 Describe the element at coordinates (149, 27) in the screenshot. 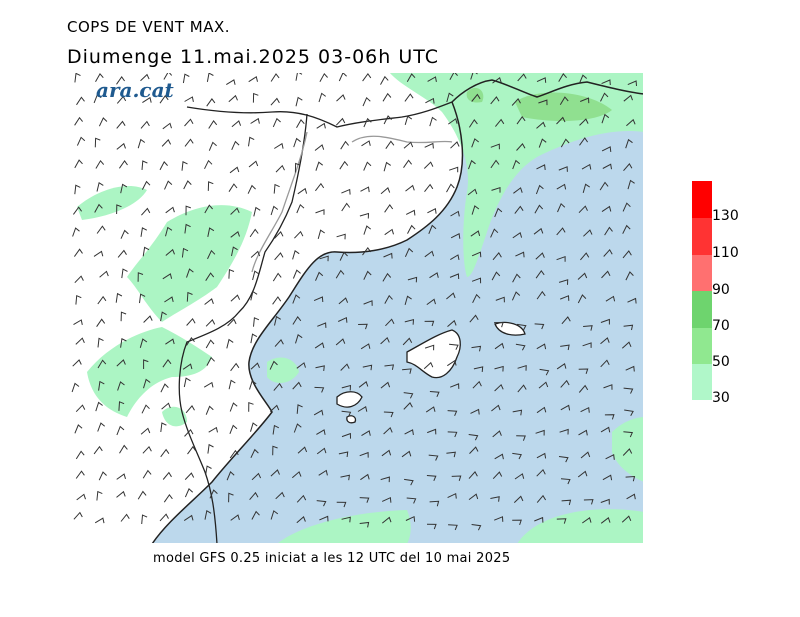

I see `map-title: COPS DE VENT MAX.` at that location.